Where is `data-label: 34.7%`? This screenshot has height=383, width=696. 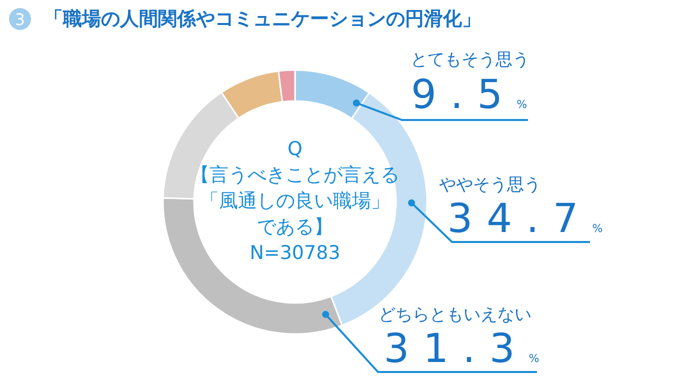
data-label: 34.7% is located at coordinates (525, 219).